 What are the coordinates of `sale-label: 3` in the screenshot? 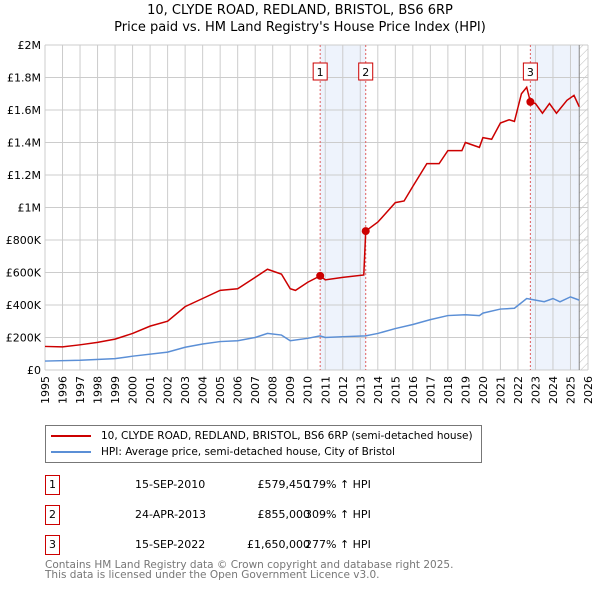 It's located at (530, 72).